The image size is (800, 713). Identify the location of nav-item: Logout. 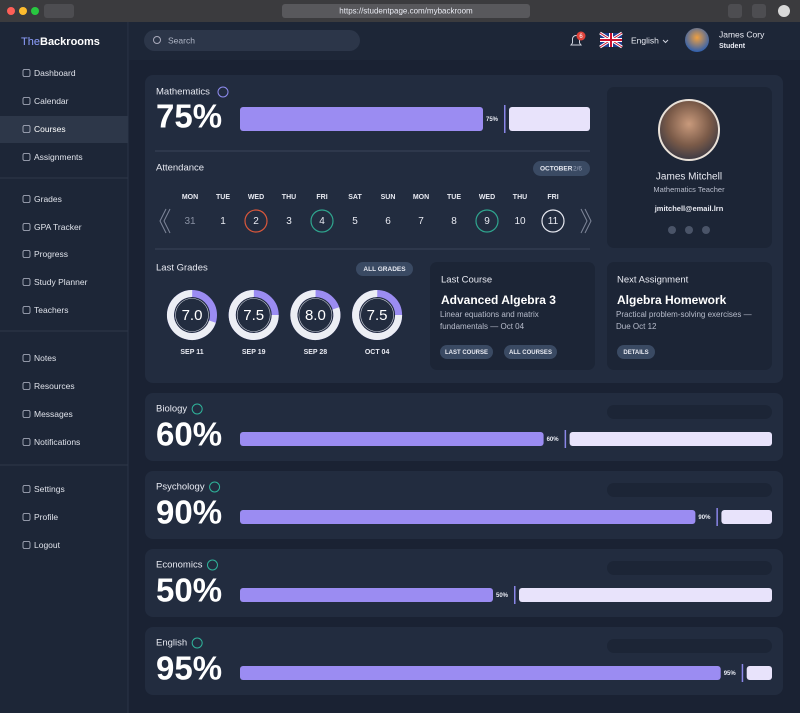
(47, 545).